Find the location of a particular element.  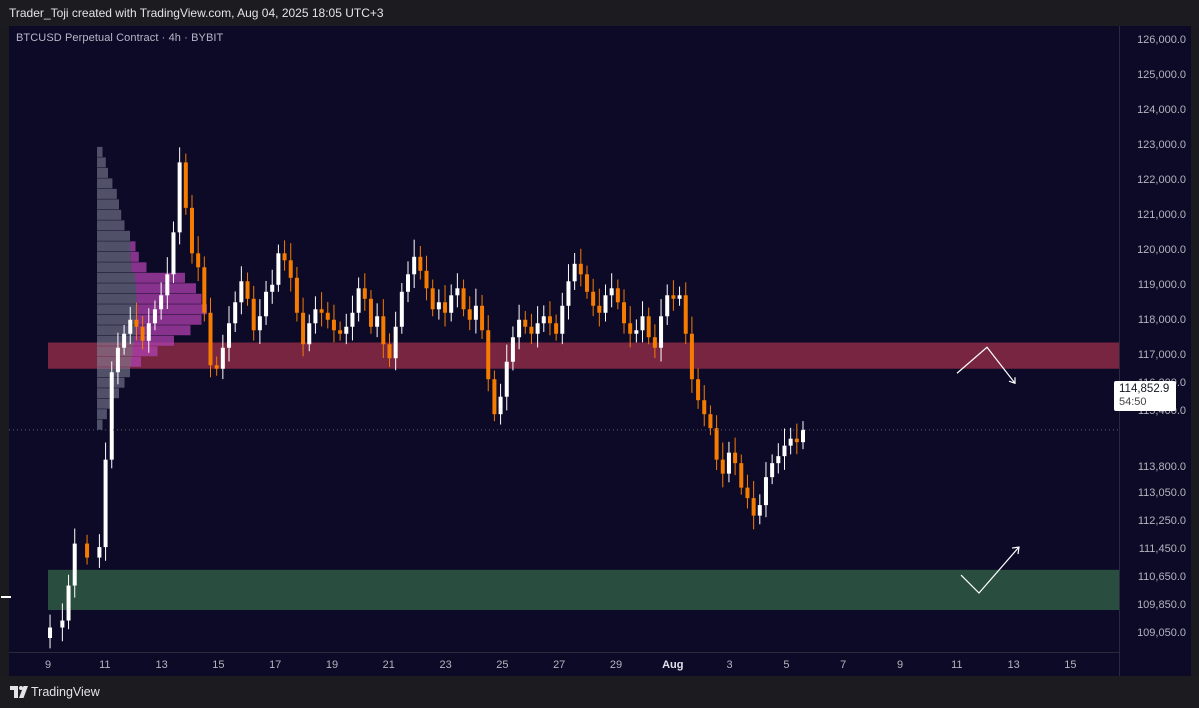

price-tick-label: 112,250.0 is located at coordinates (1161, 520).